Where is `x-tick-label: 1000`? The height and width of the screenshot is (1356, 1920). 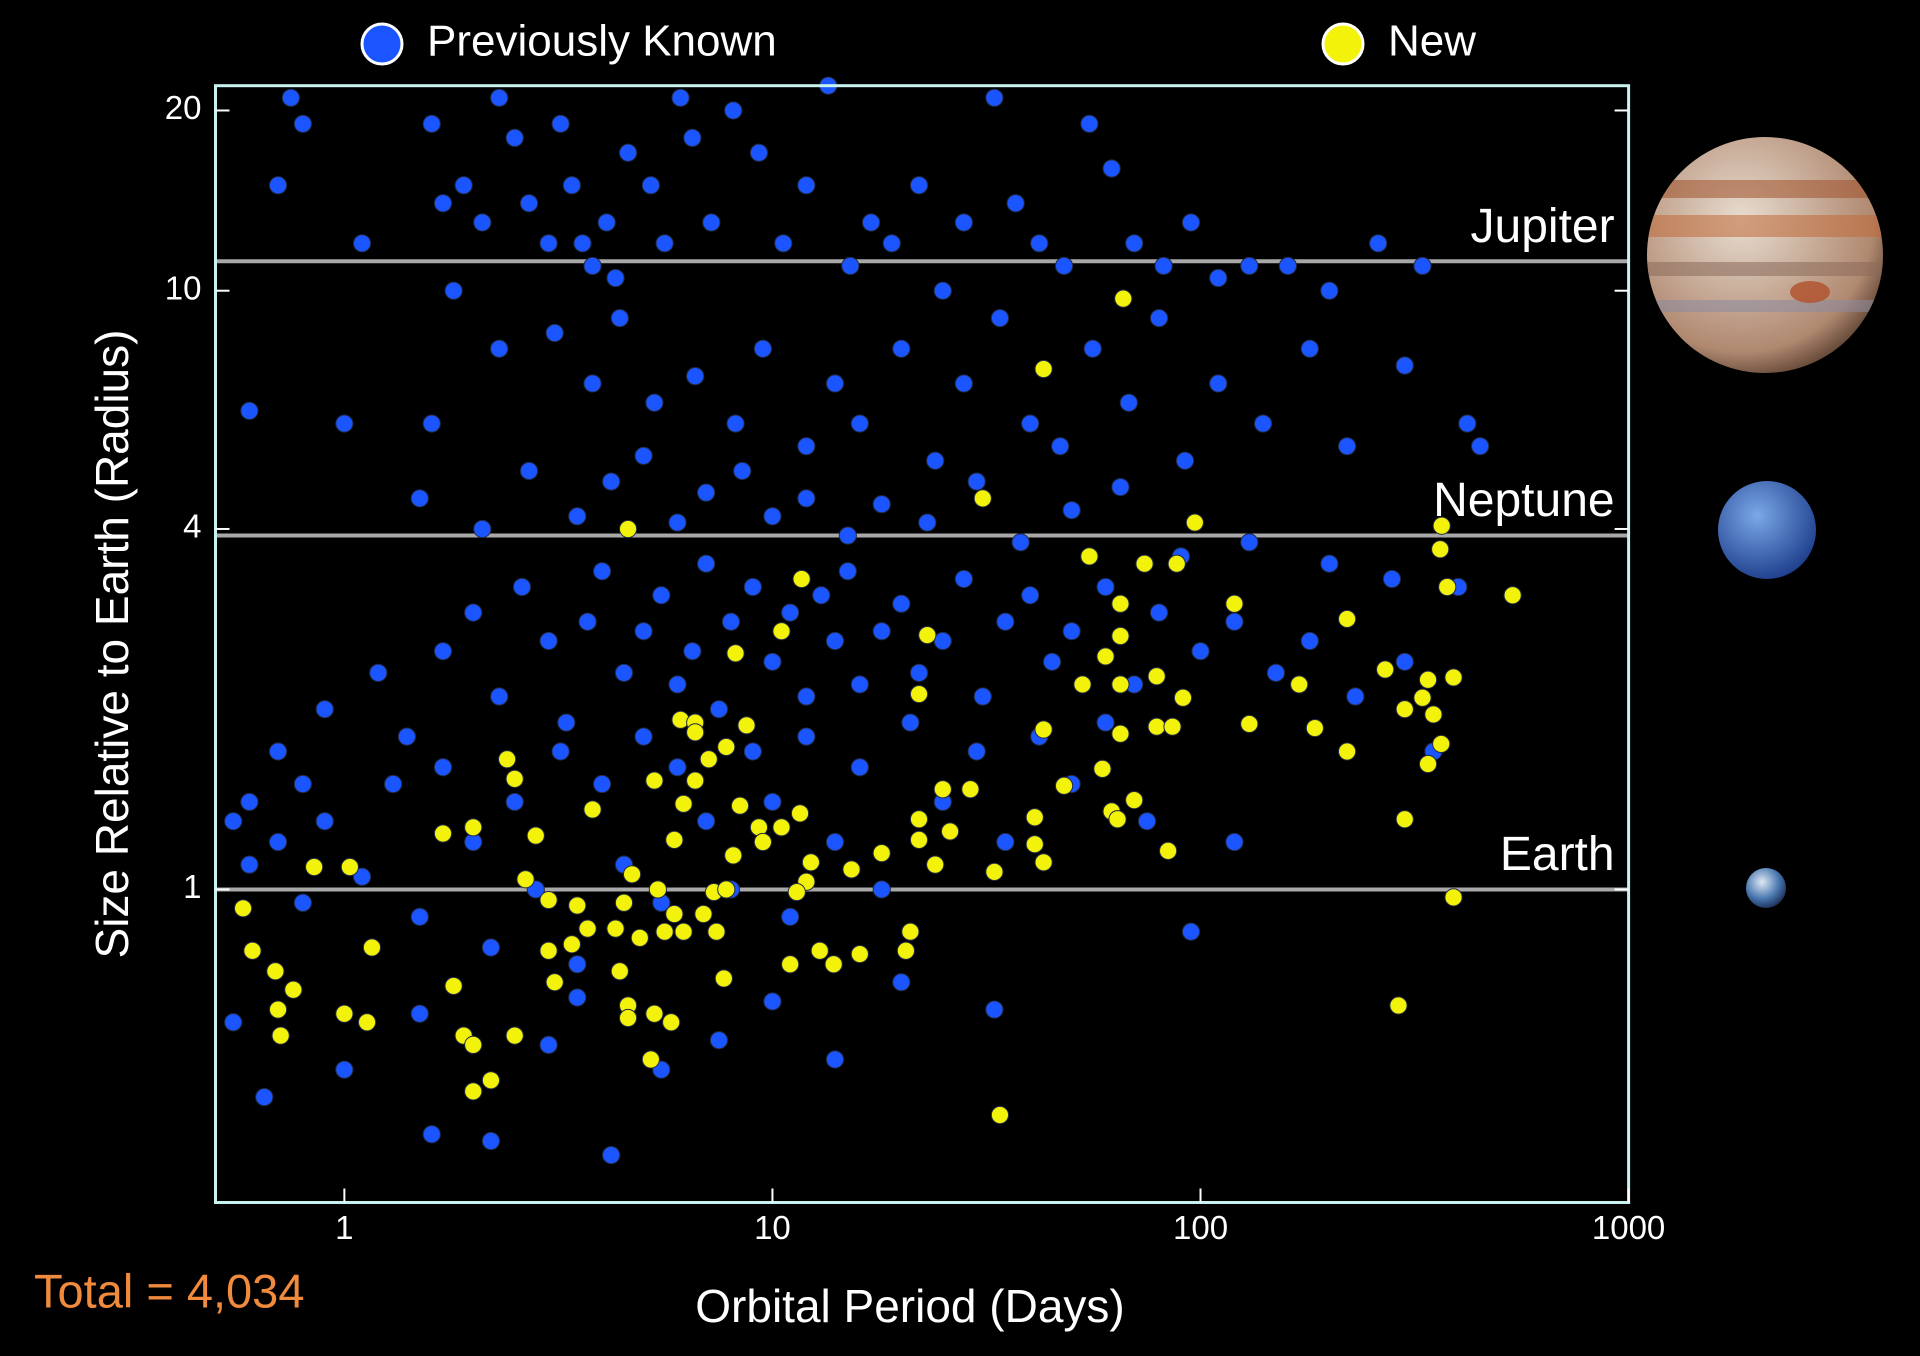 x-tick-label: 1000 is located at coordinates (1628, 1227).